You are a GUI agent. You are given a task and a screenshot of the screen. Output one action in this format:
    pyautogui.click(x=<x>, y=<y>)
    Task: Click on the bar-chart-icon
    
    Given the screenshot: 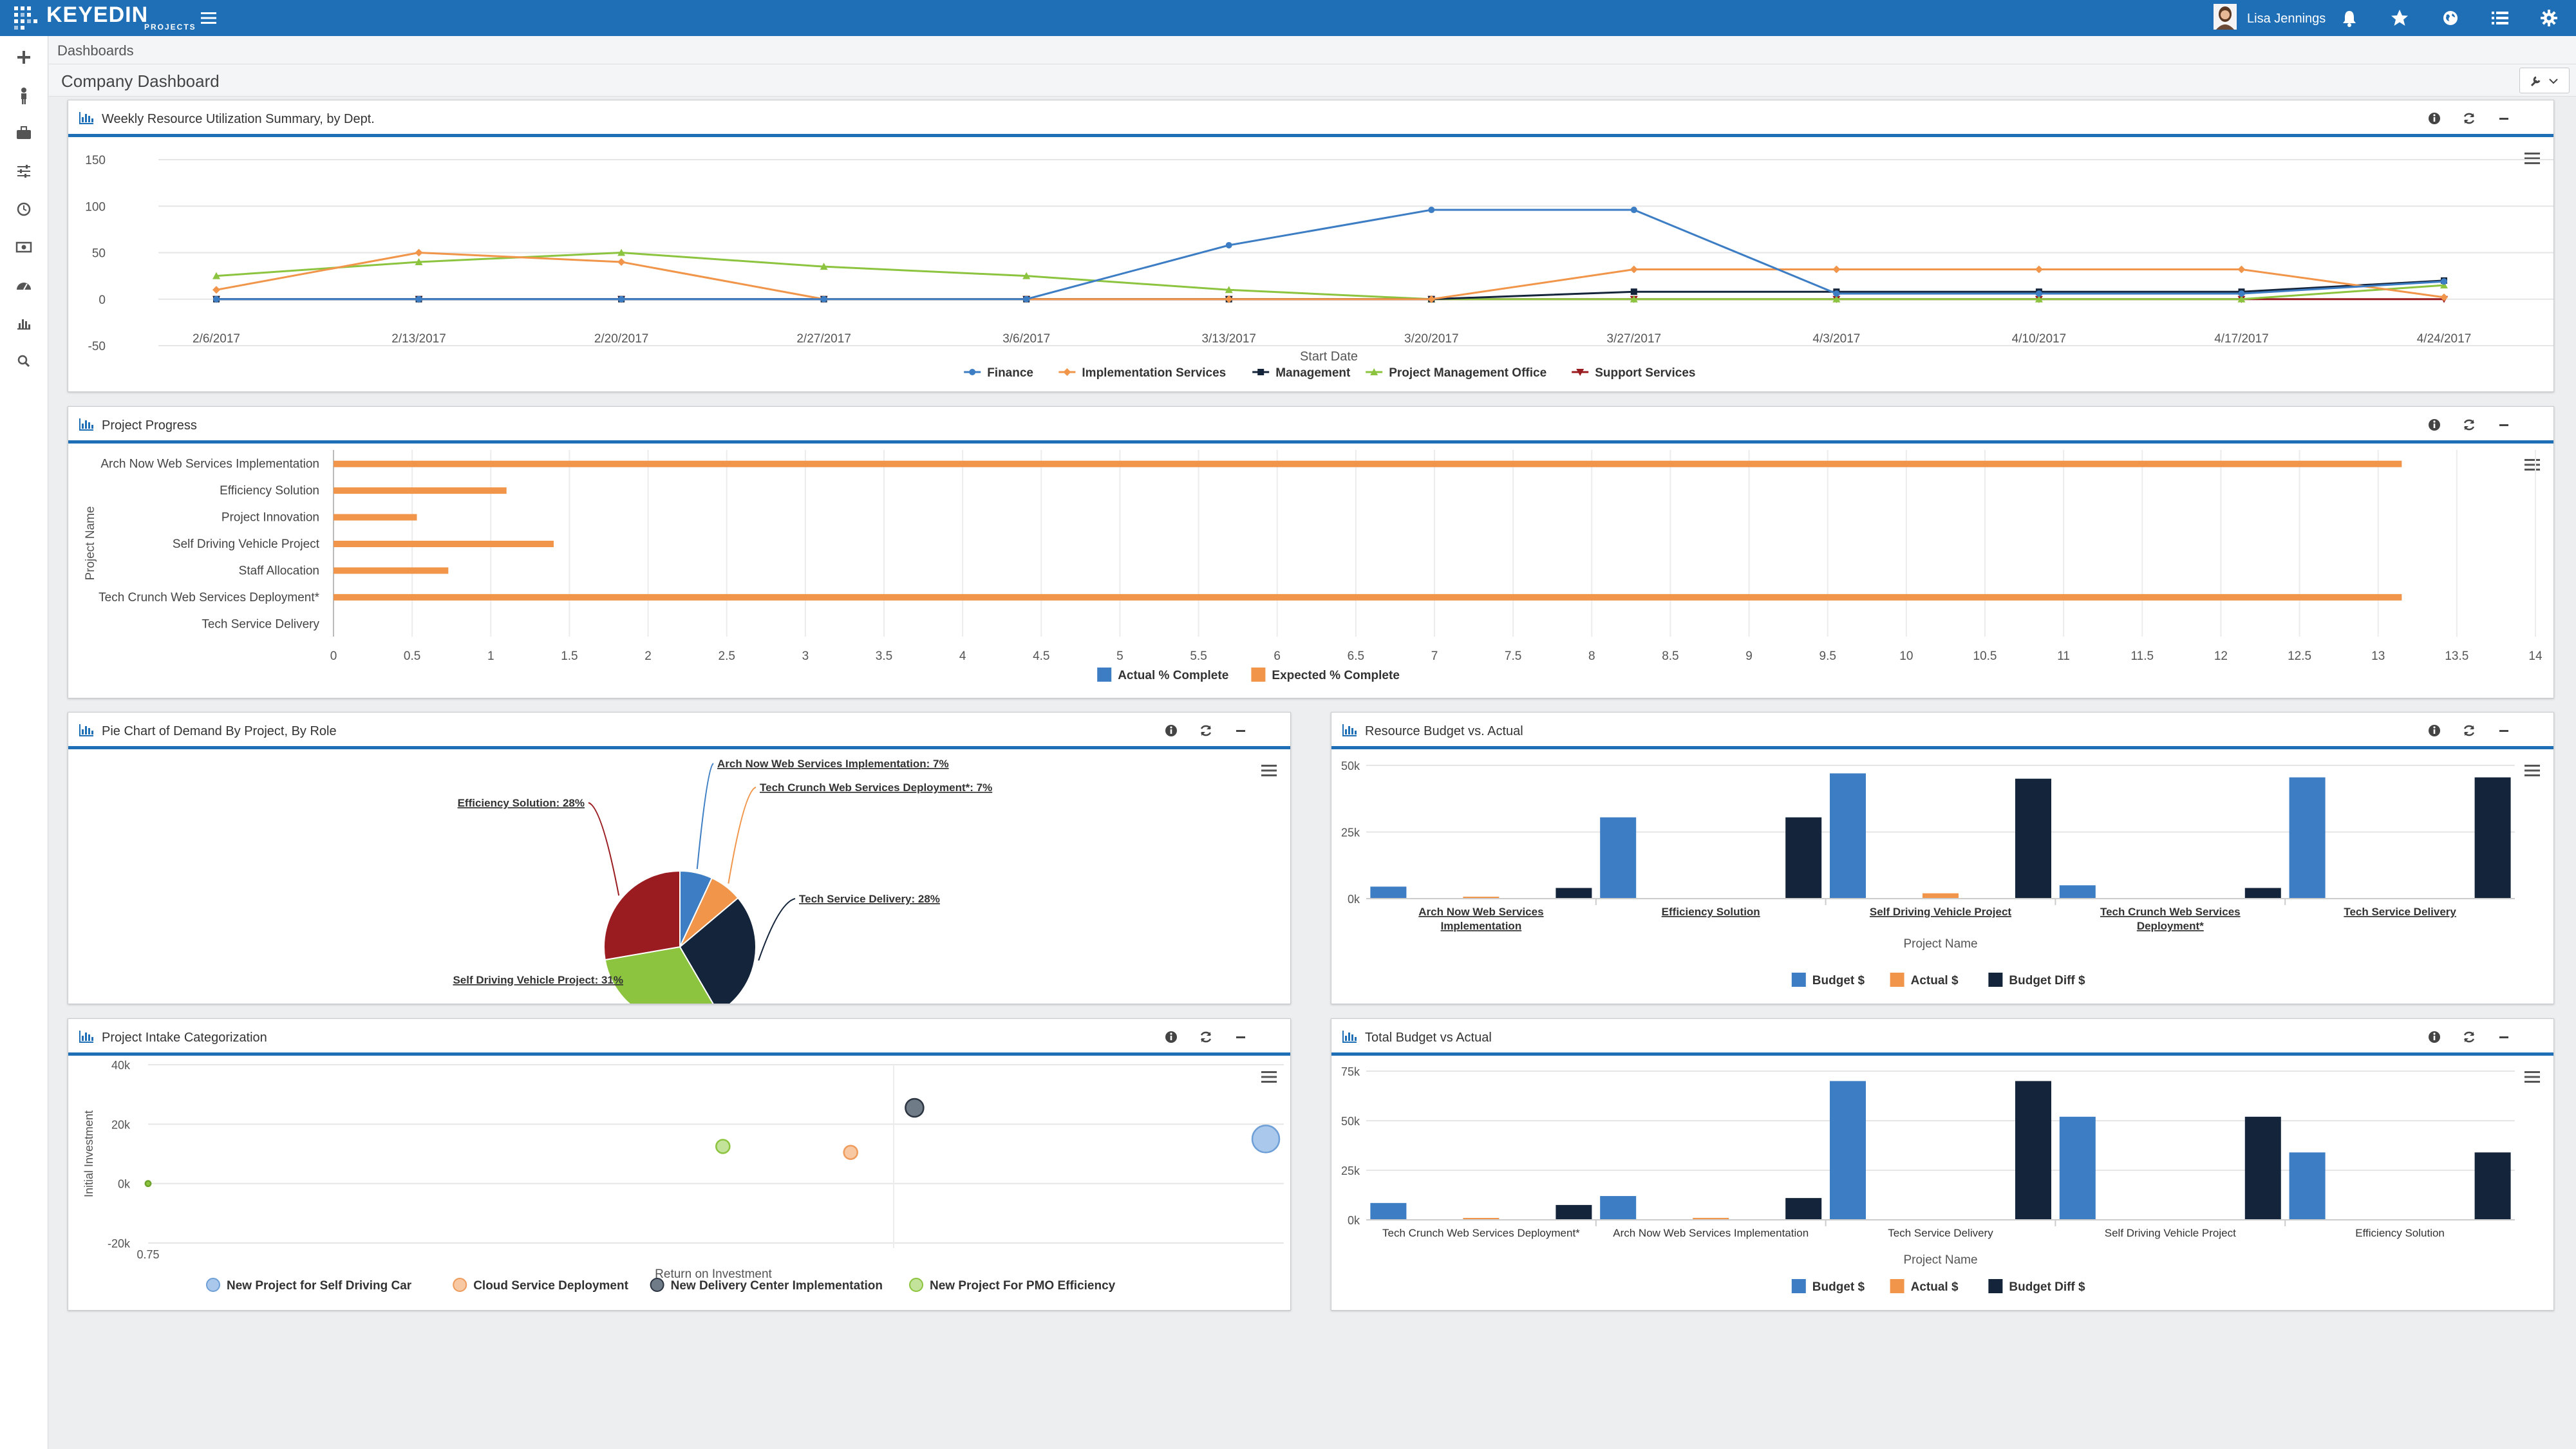 What is the action you would take?
    pyautogui.click(x=24, y=323)
    